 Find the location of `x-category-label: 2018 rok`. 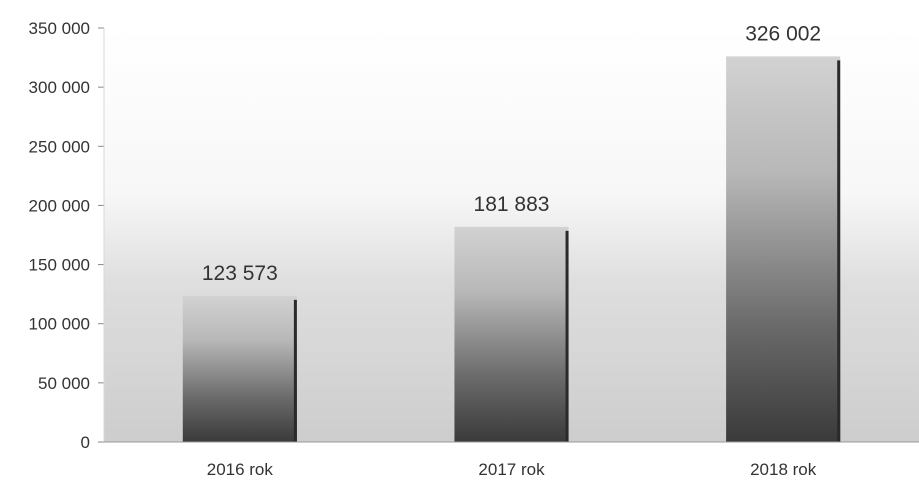

x-category-label: 2018 rok is located at coordinates (783, 469).